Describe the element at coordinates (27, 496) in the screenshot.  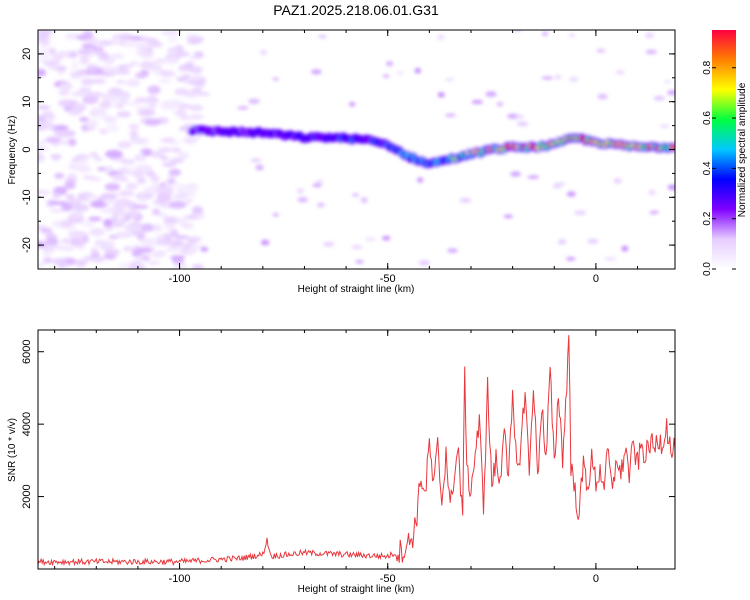
I see `y-tick-label: 2000` at that location.